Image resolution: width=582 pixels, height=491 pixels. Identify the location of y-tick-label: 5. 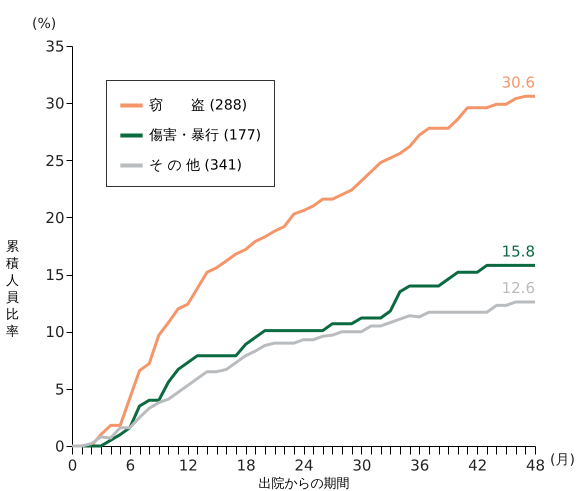
(59, 389).